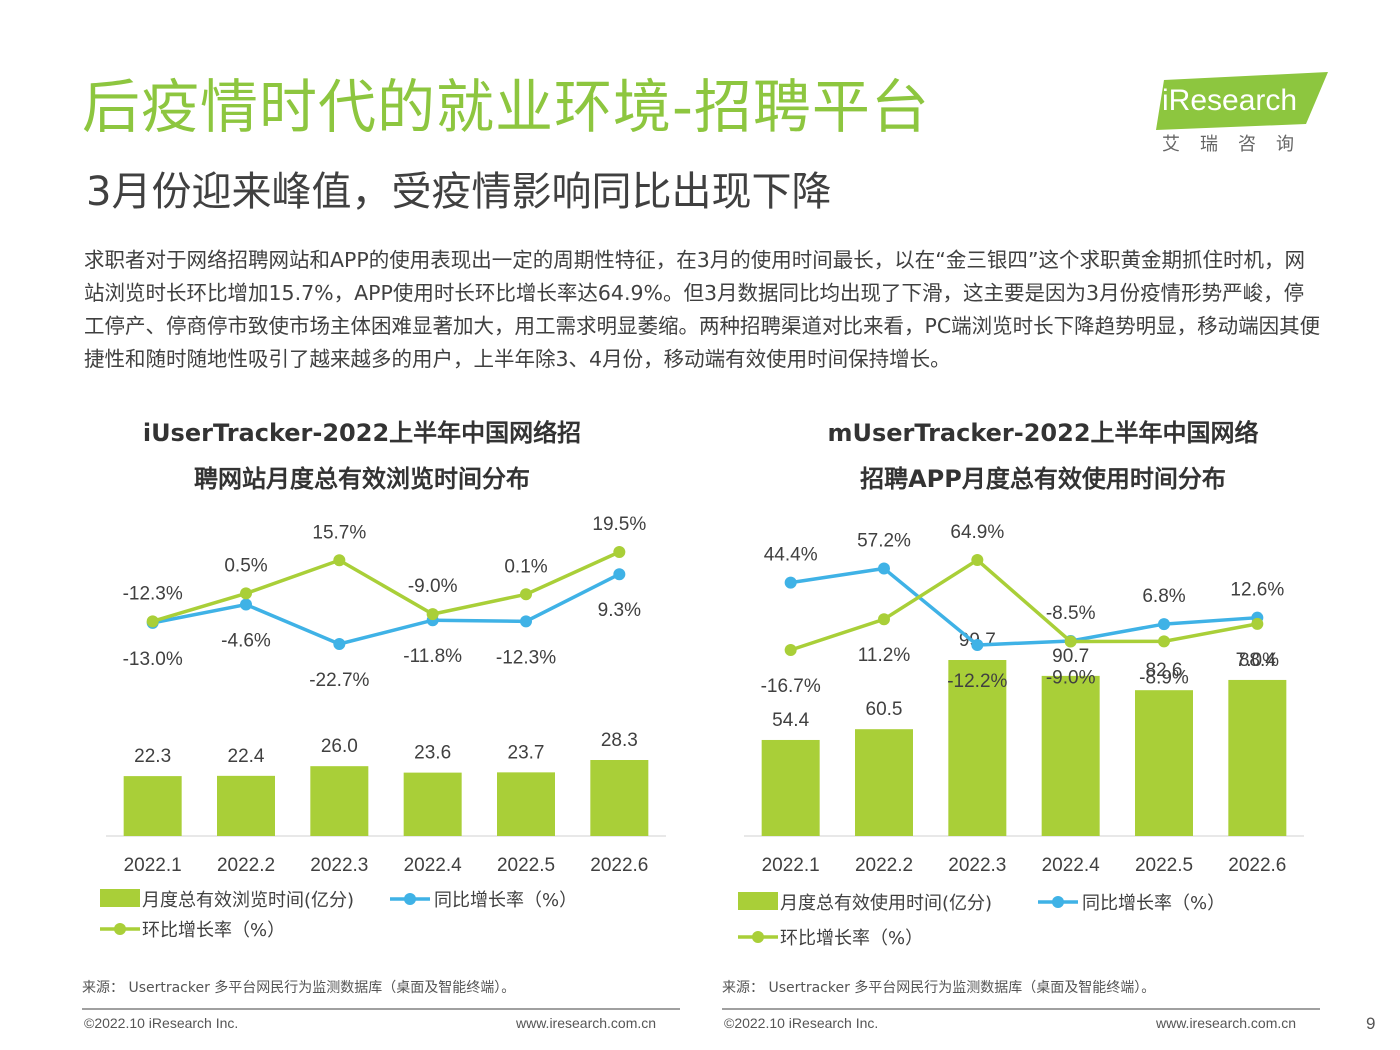  I want to click on bar-value-label: 90.7, so click(1070, 656).